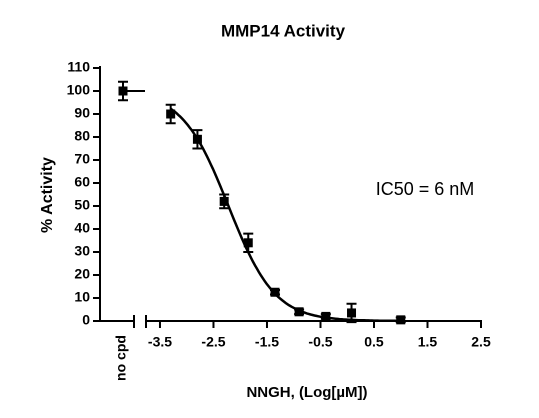 Image resolution: width=539 pixels, height=418 pixels. I want to click on y-tick-label: 30, so click(82, 251).